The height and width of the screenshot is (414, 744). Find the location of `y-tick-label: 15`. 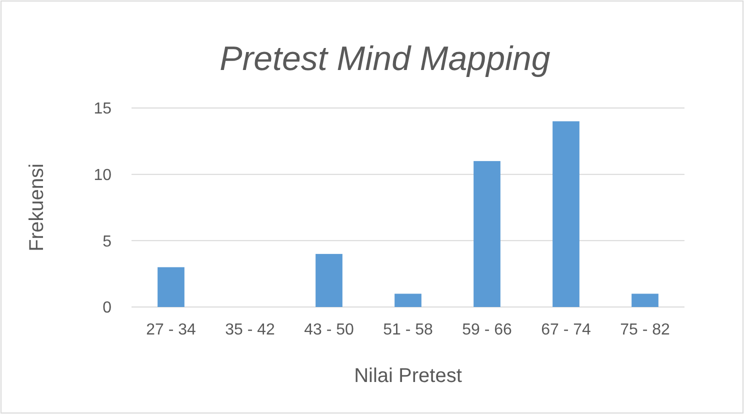

y-tick-label: 15 is located at coordinates (103, 109).